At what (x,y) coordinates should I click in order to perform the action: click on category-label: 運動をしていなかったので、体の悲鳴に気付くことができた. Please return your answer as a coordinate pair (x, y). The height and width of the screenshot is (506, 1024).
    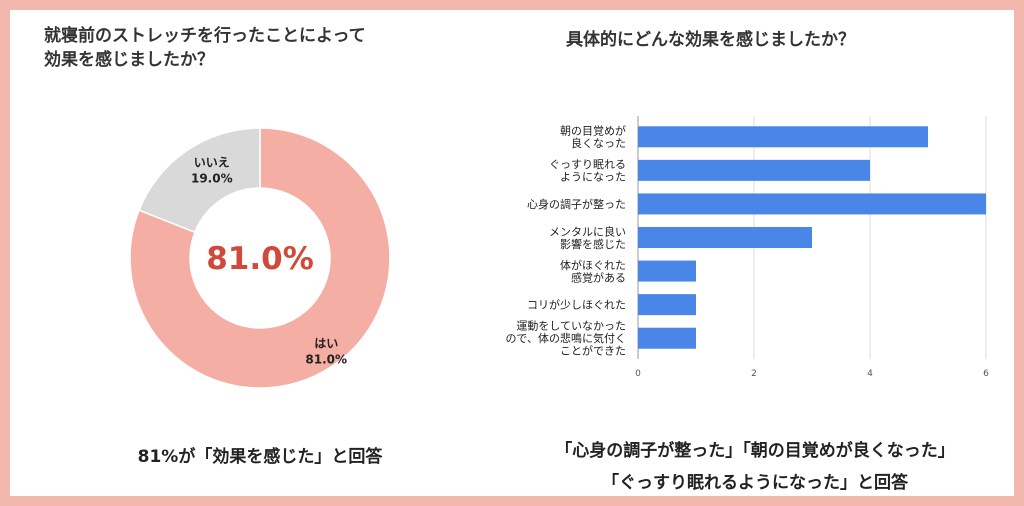
    Looking at the image, I should click on (565, 338).